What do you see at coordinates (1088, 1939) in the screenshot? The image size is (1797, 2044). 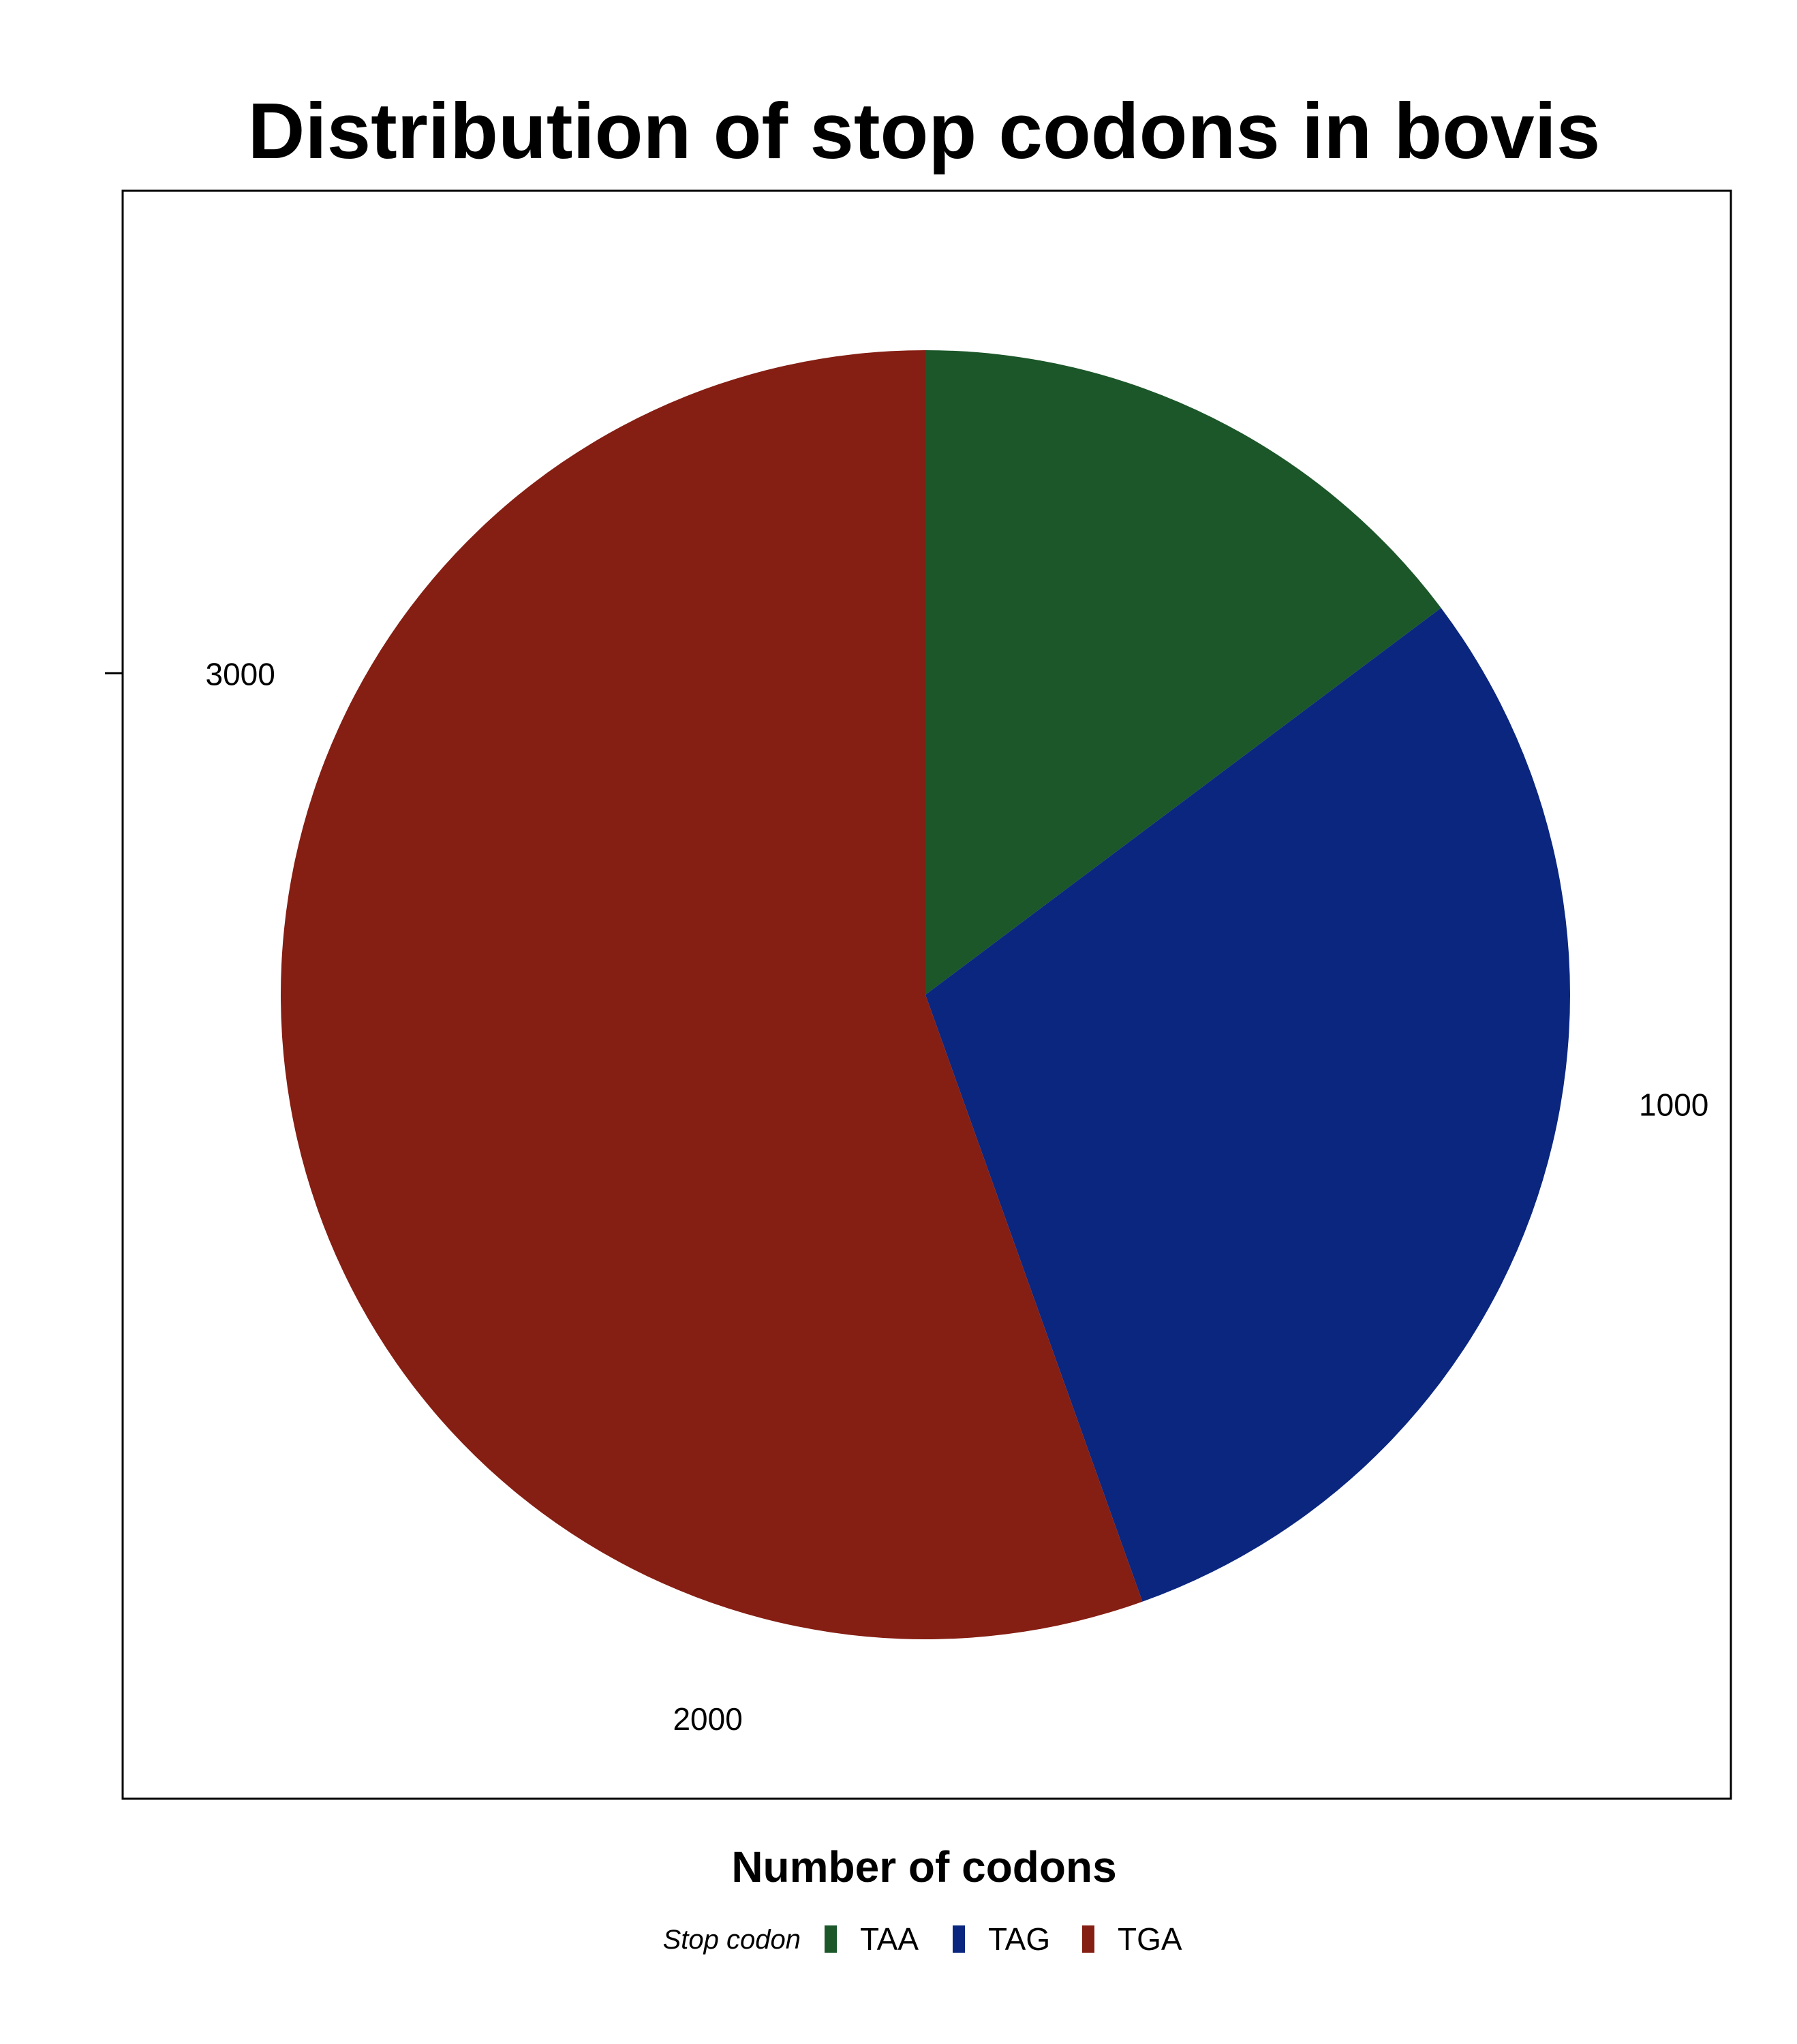 I see `legend-key-tga` at bounding box center [1088, 1939].